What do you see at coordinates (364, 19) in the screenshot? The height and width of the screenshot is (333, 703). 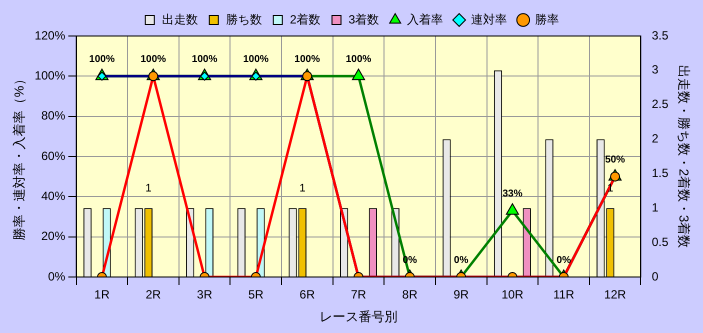 I see `legend-label: 3着数` at bounding box center [364, 19].